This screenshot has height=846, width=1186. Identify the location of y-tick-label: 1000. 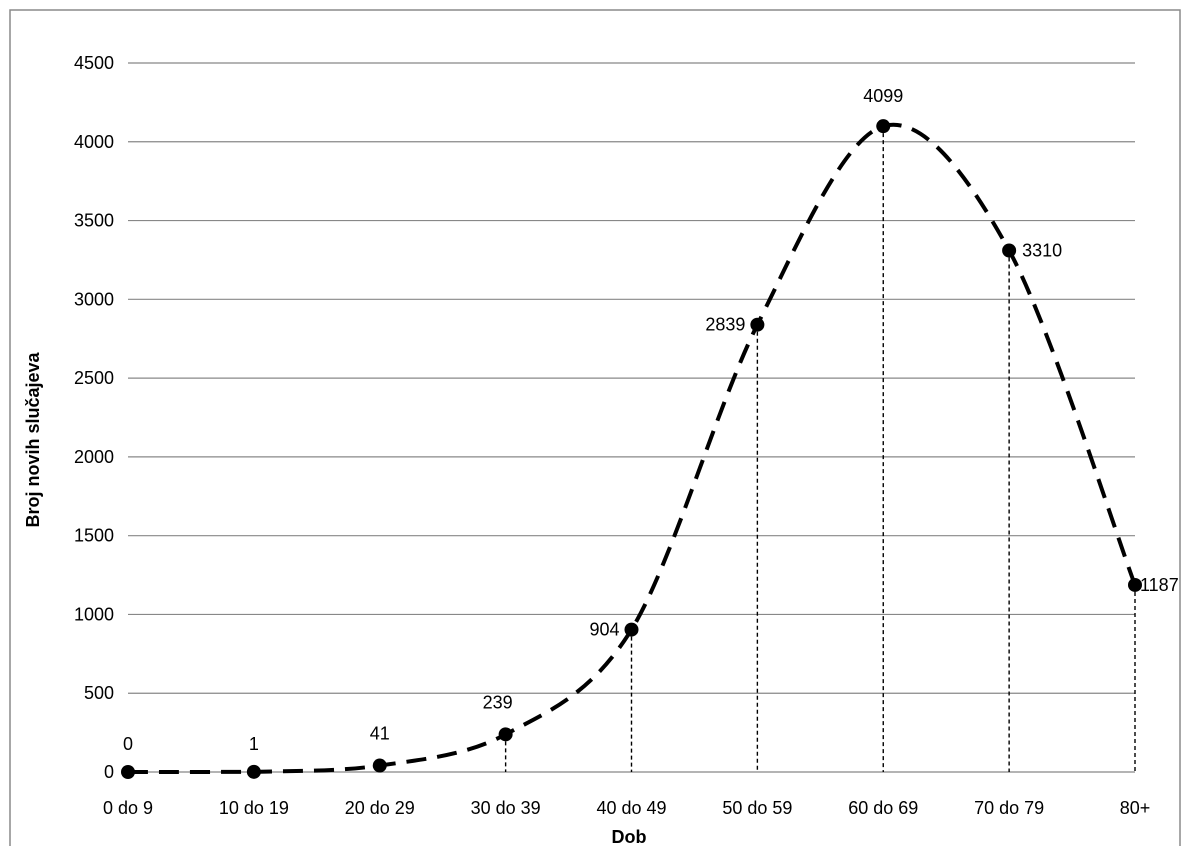
(94, 614).